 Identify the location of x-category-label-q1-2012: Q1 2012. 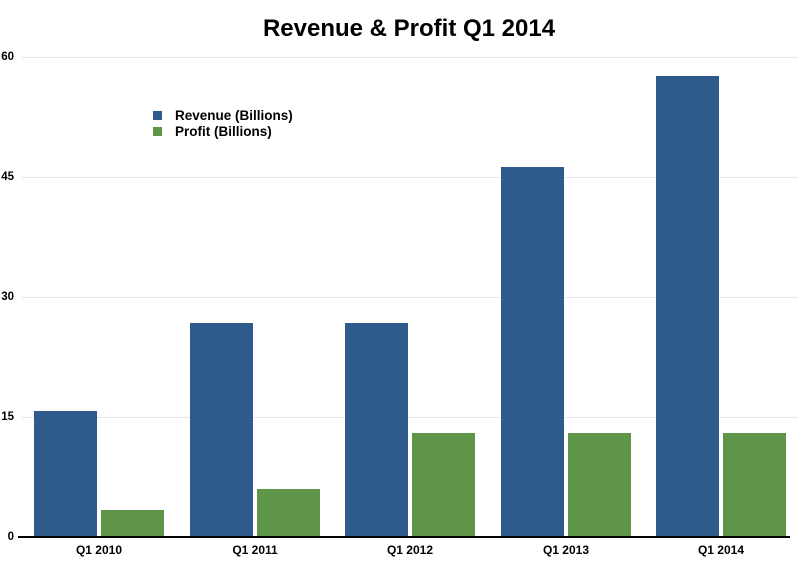
(410, 550).